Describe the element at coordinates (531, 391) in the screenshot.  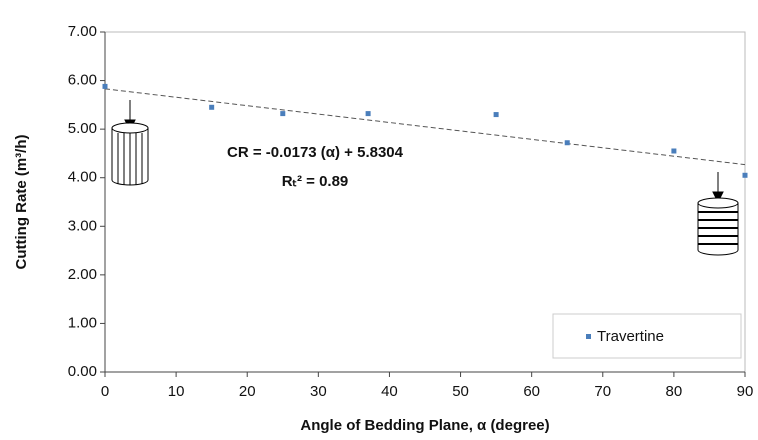
I see `x-tick-label: 60` at that location.